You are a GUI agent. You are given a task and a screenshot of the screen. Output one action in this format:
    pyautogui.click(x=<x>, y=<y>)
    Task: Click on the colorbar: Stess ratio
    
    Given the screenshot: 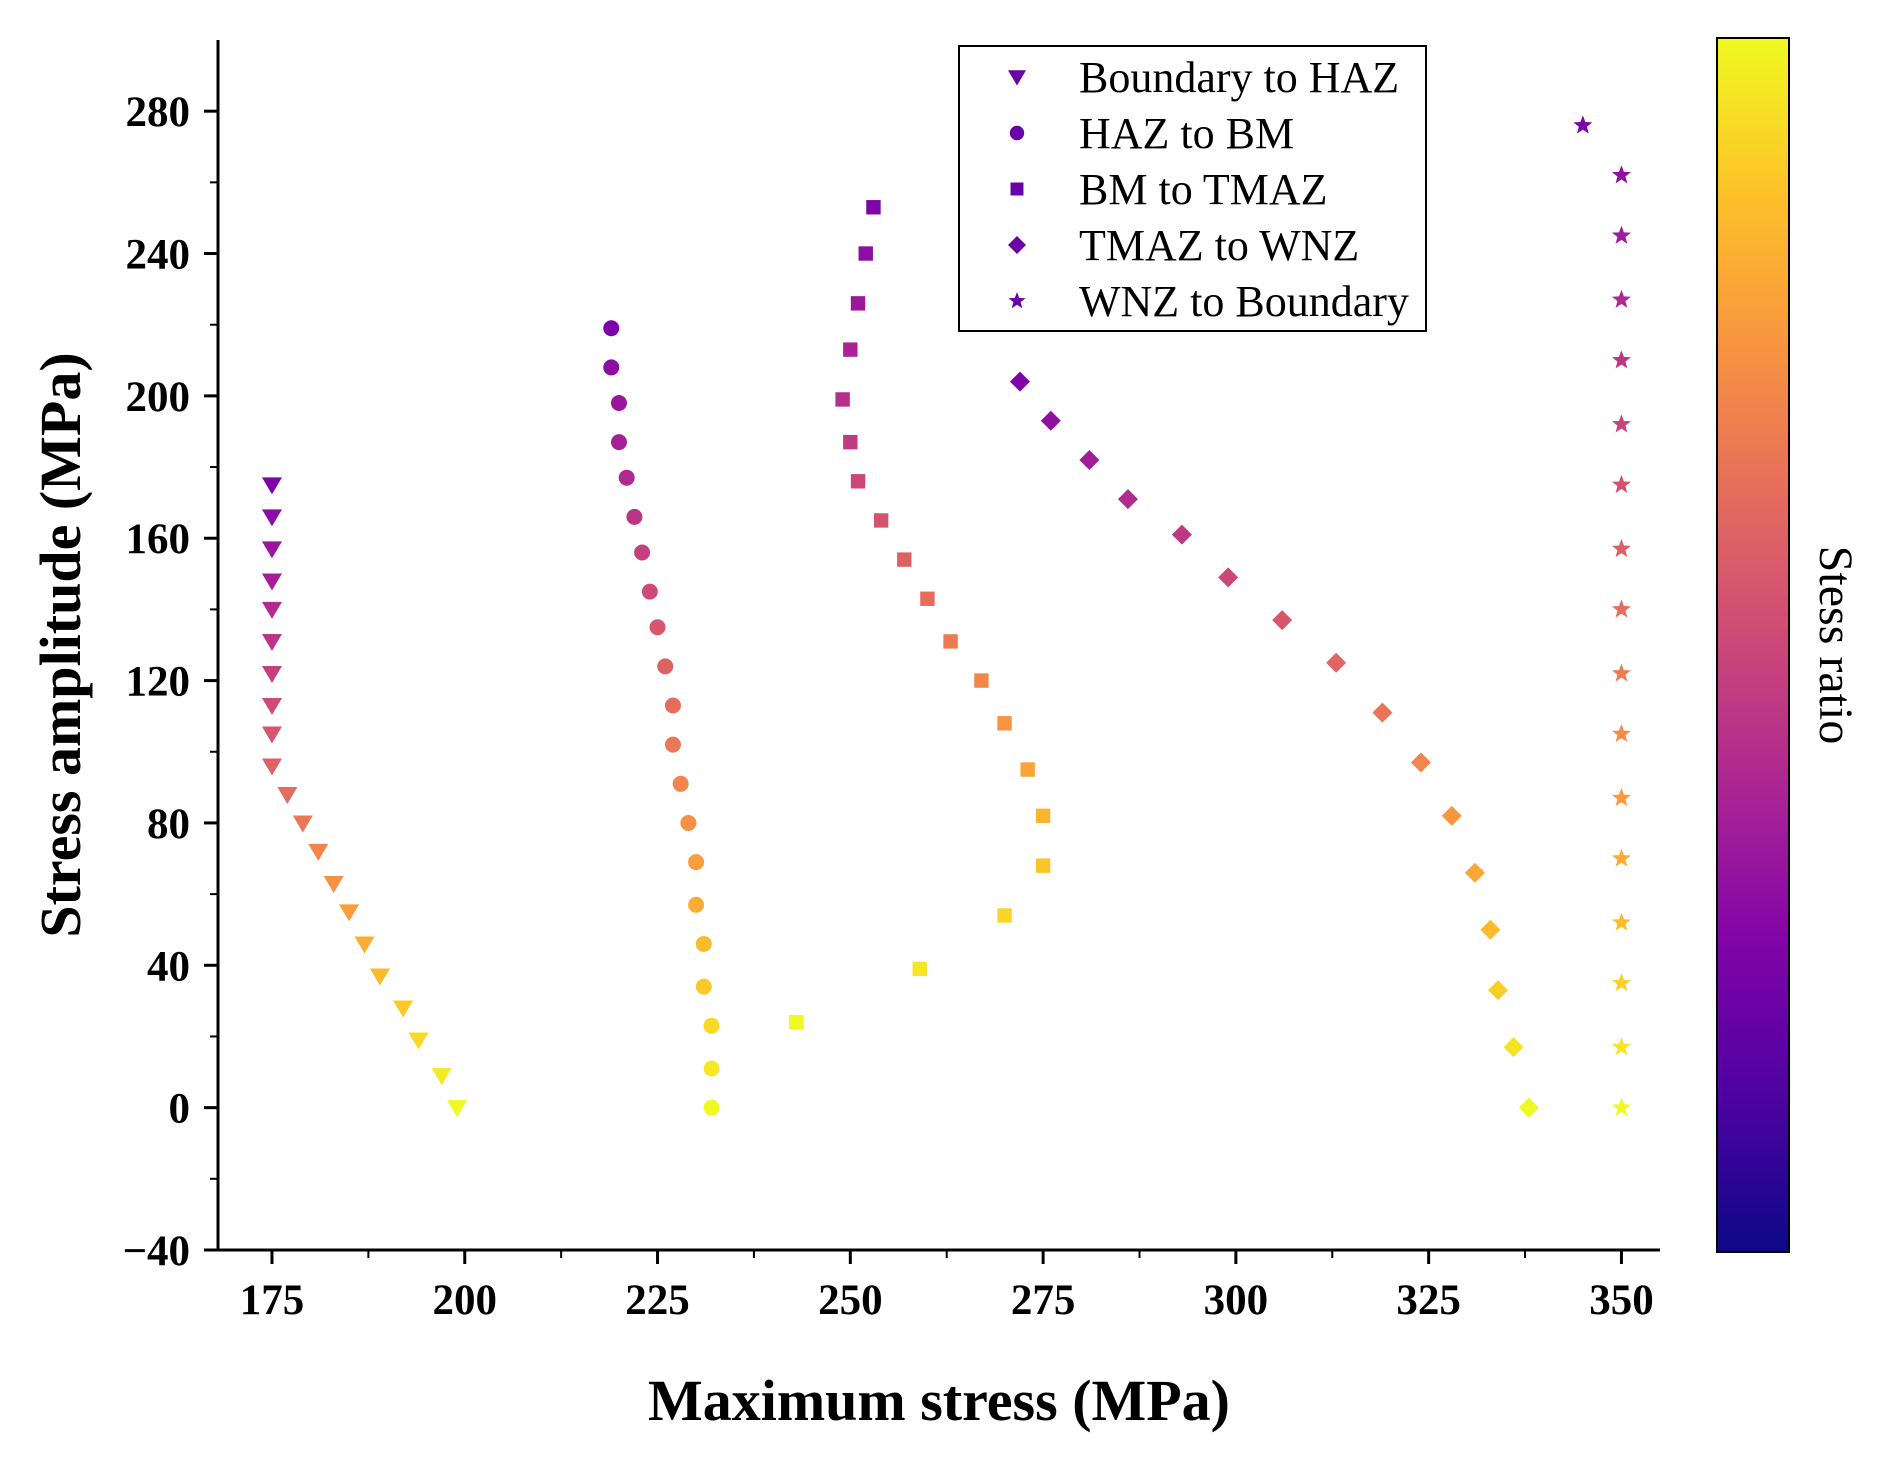 What is the action you would take?
    pyautogui.click(x=1789, y=645)
    